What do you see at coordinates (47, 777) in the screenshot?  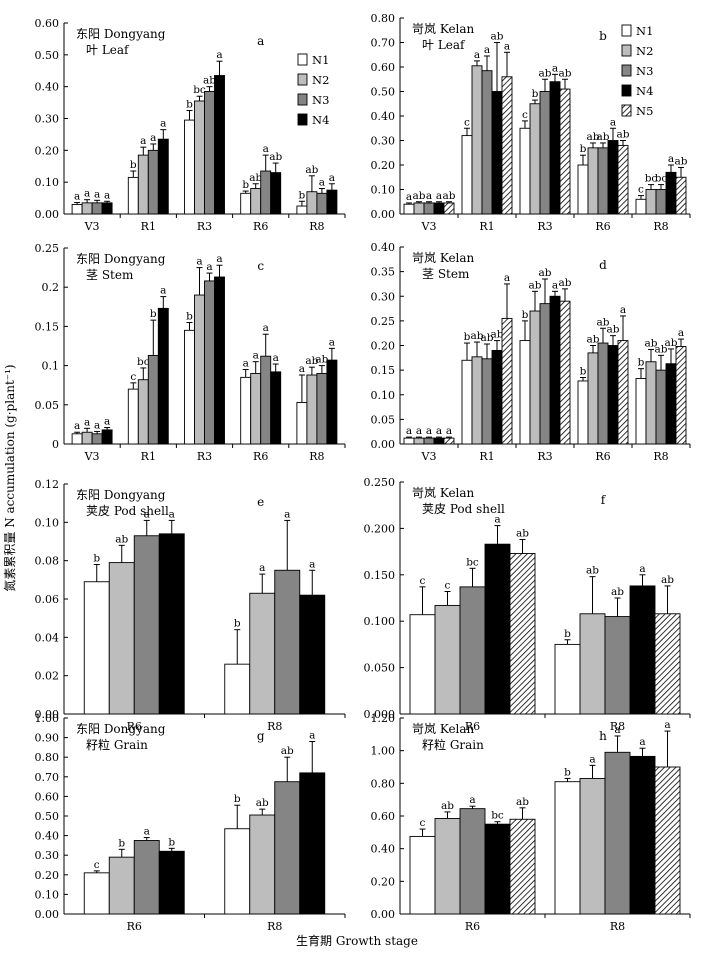 I see `y-tick-label: 0.70` at bounding box center [47, 777].